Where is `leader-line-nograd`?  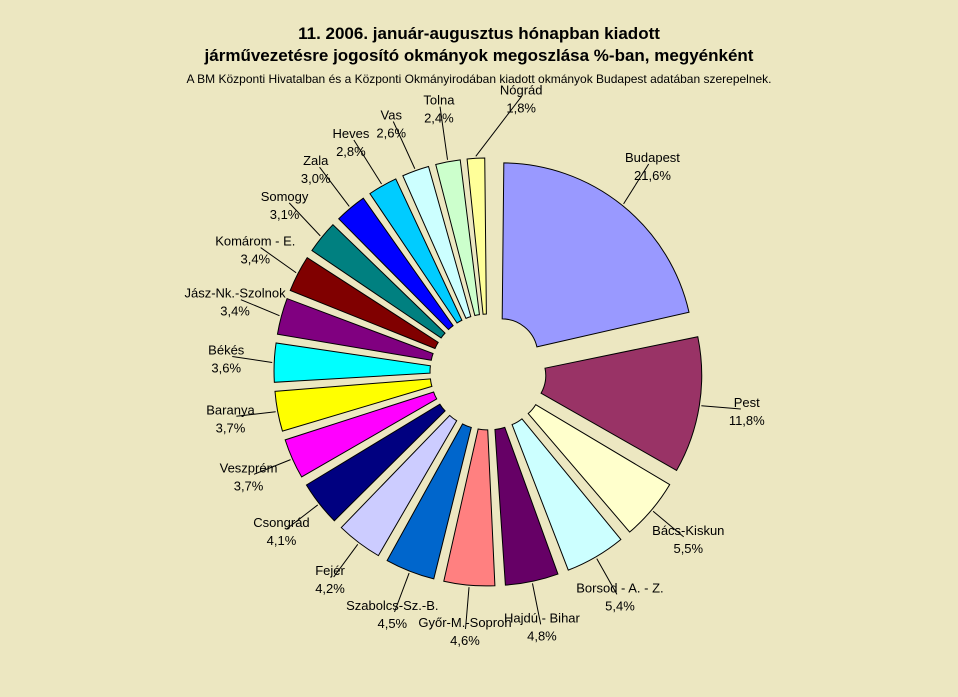 leader-line-nograd is located at coordinates (498, 126).